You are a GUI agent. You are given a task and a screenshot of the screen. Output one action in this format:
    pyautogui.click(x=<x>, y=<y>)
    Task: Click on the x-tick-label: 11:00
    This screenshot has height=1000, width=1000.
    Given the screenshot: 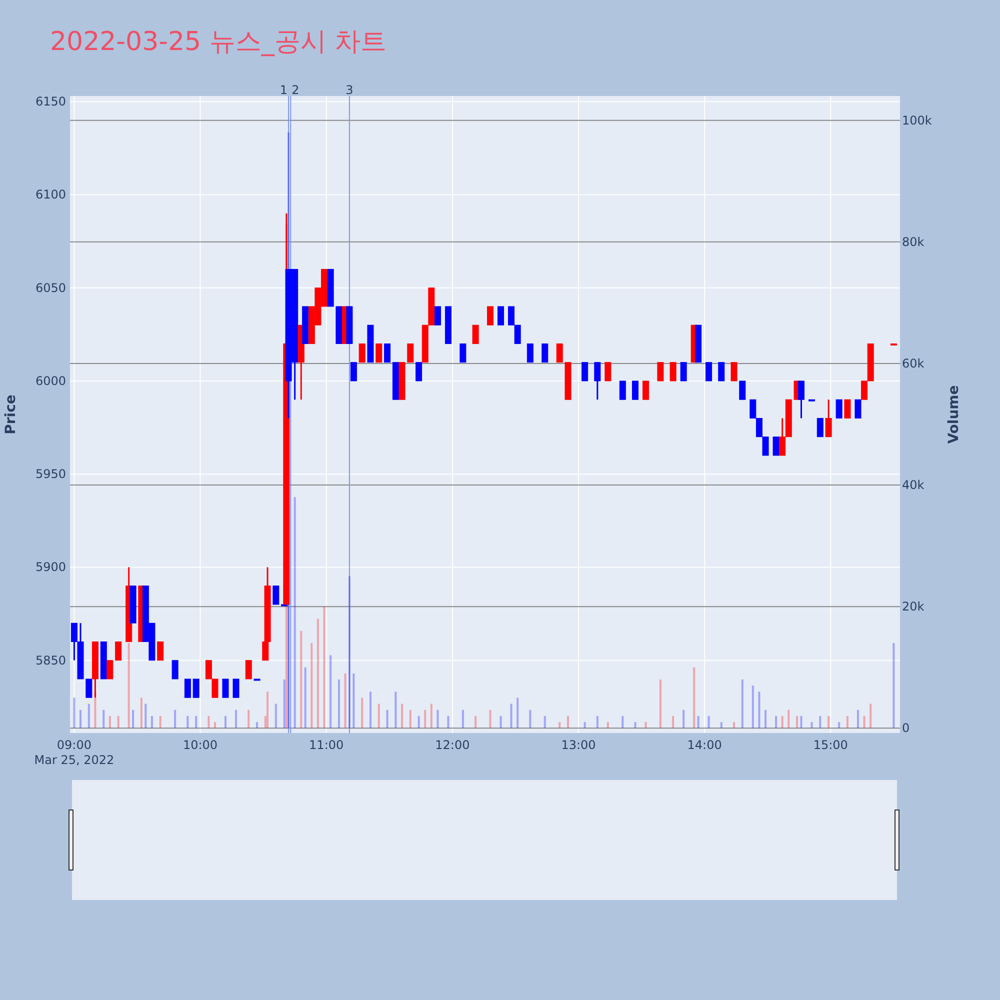 What is the action you would take?
    pyautogui.click(x=326, y=745)
    